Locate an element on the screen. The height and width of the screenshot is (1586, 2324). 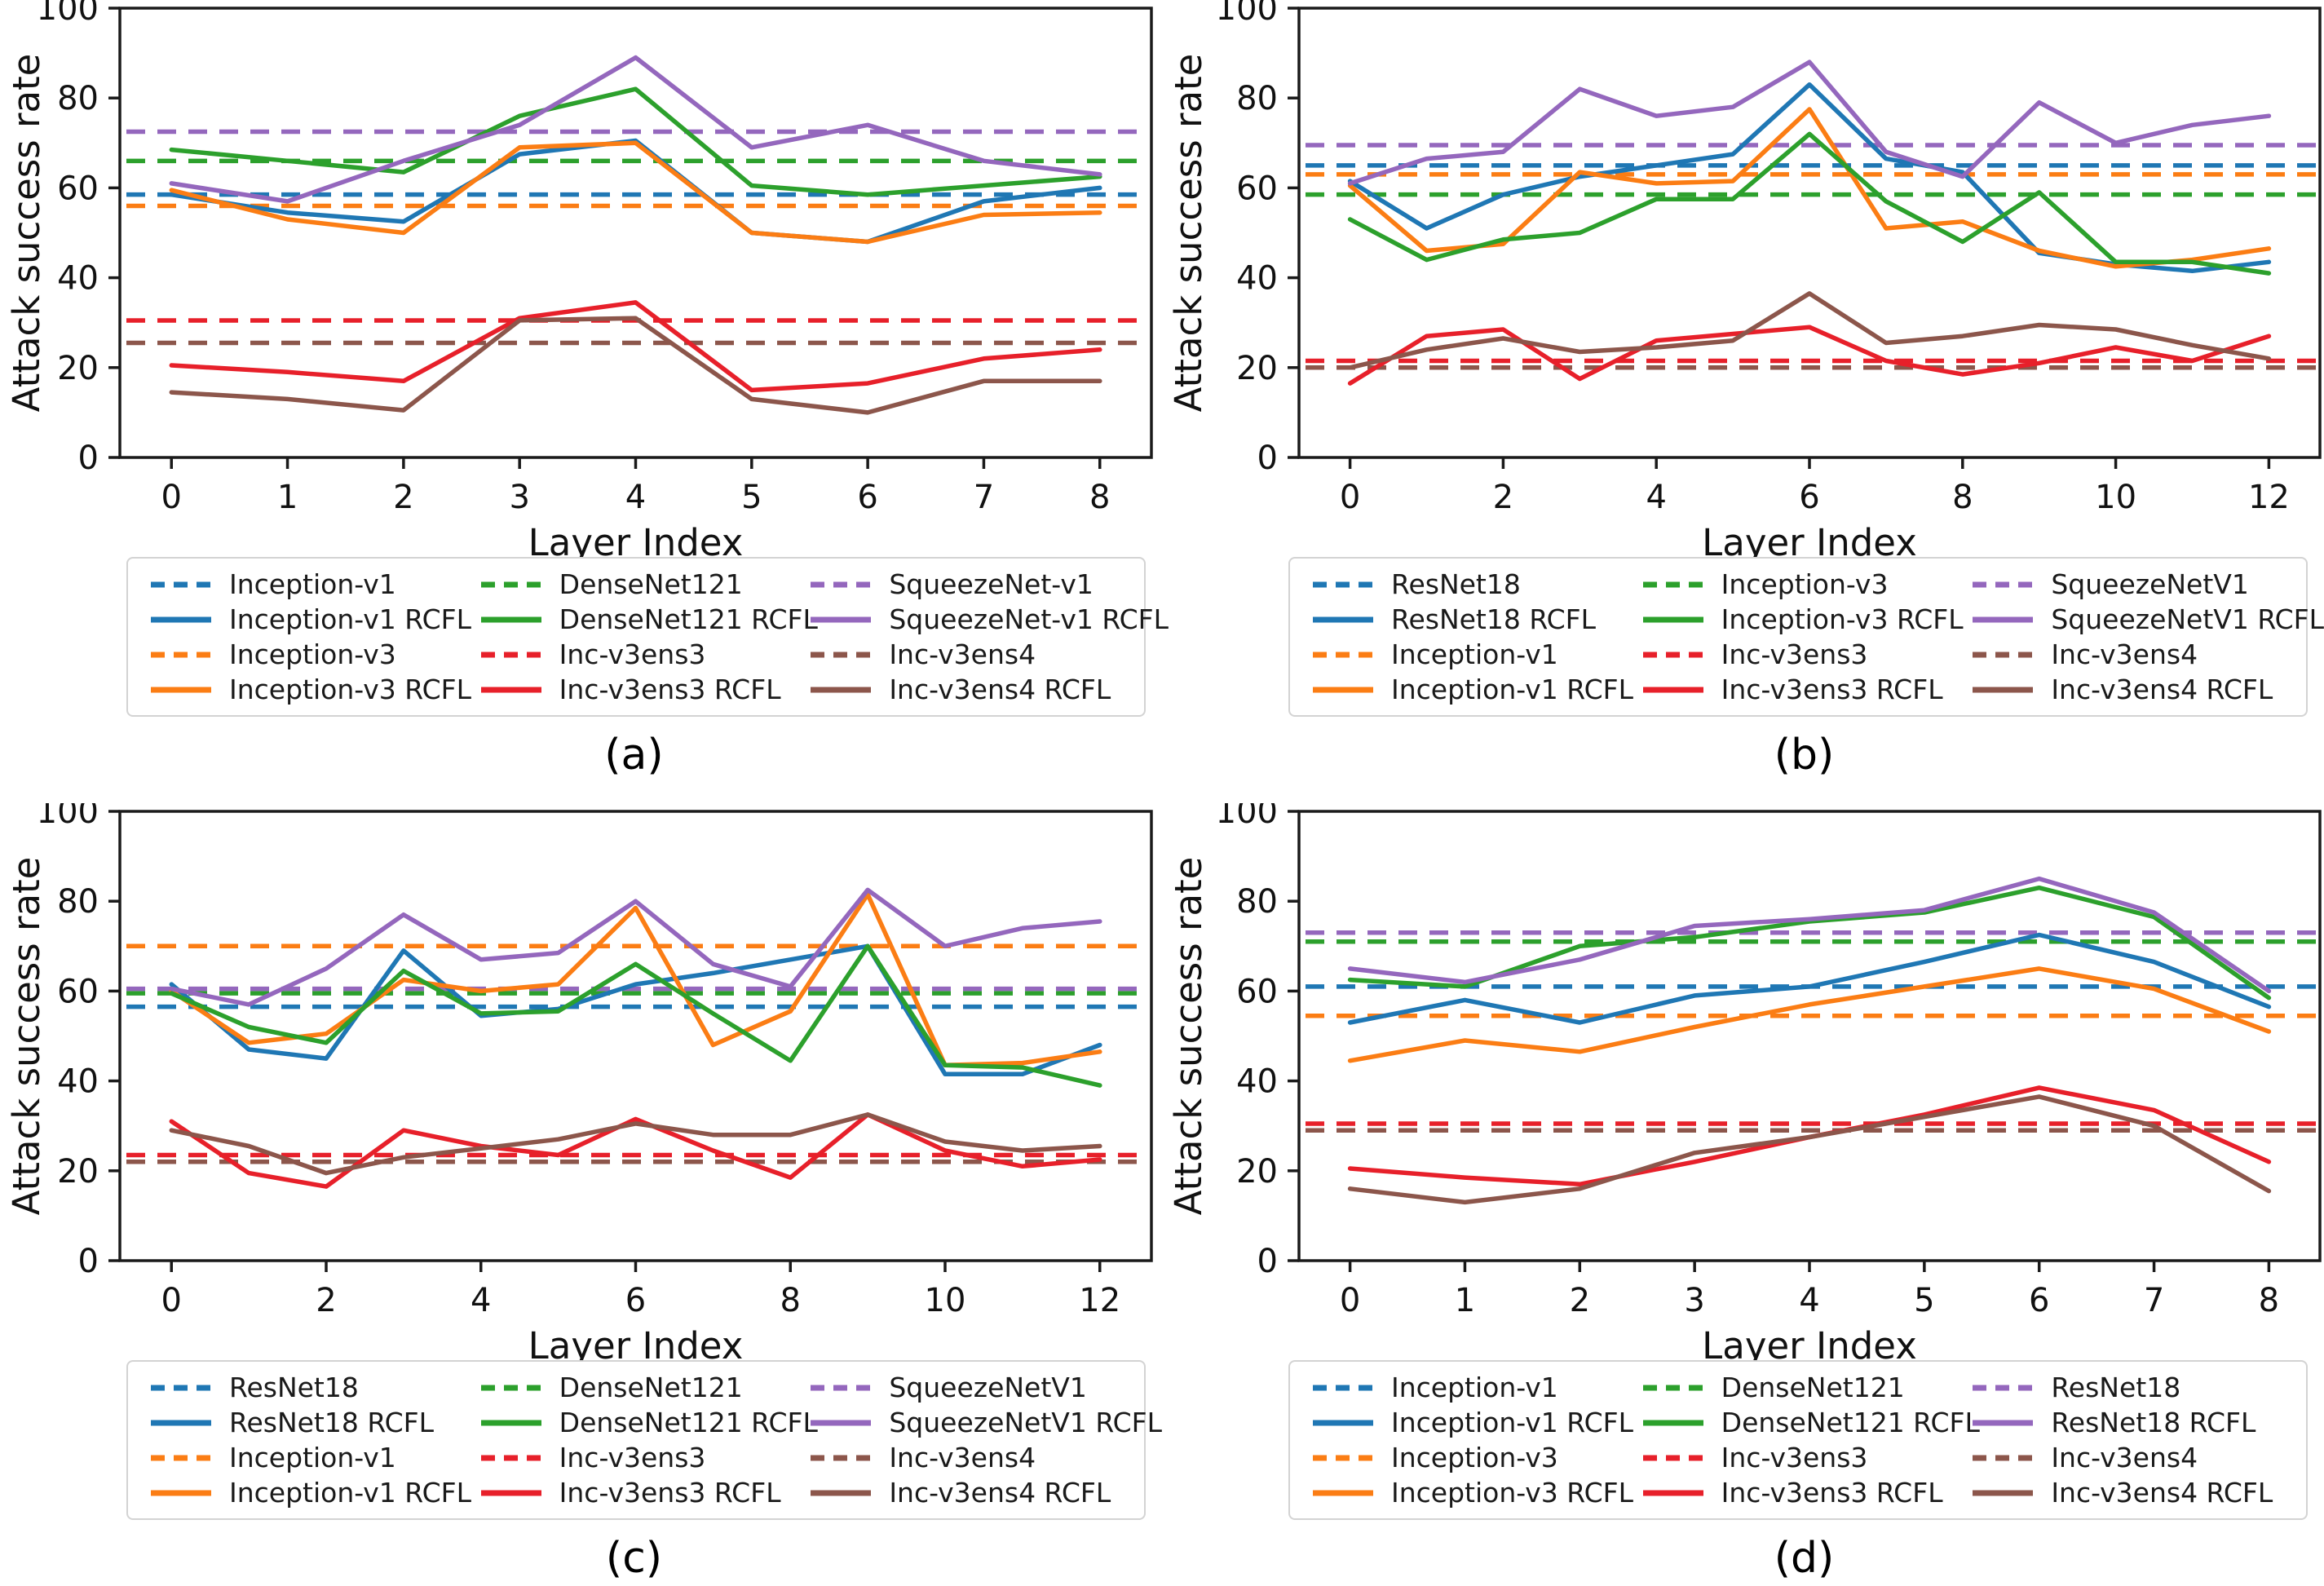
legend-item-resnet18: ResNet18 is located at coordinates (2136, 1387).